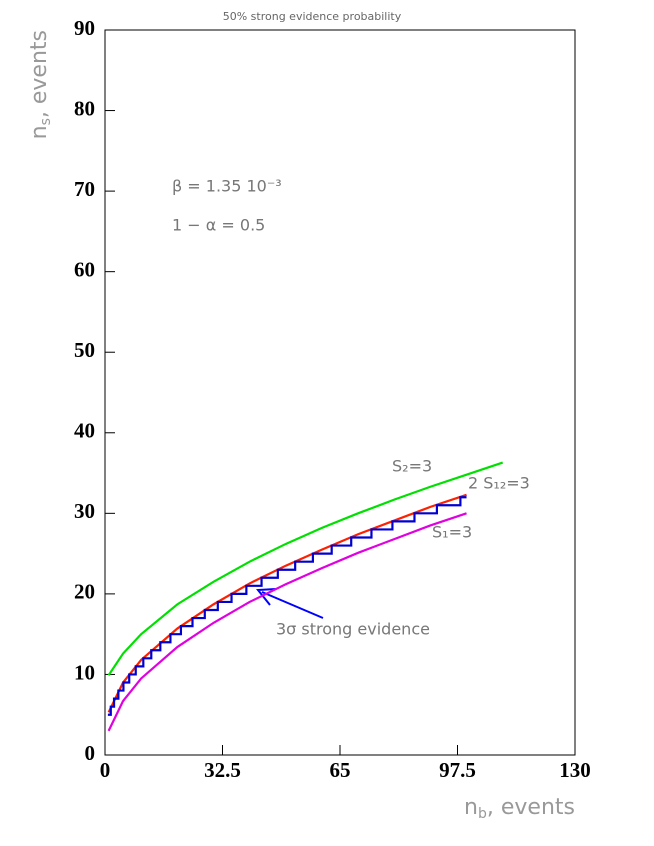 The height and width of the screenshot is (846, 654). Describe the element at coordinates (105, 770) in the screenshot. I see `x-tick-label: 0` at that location.